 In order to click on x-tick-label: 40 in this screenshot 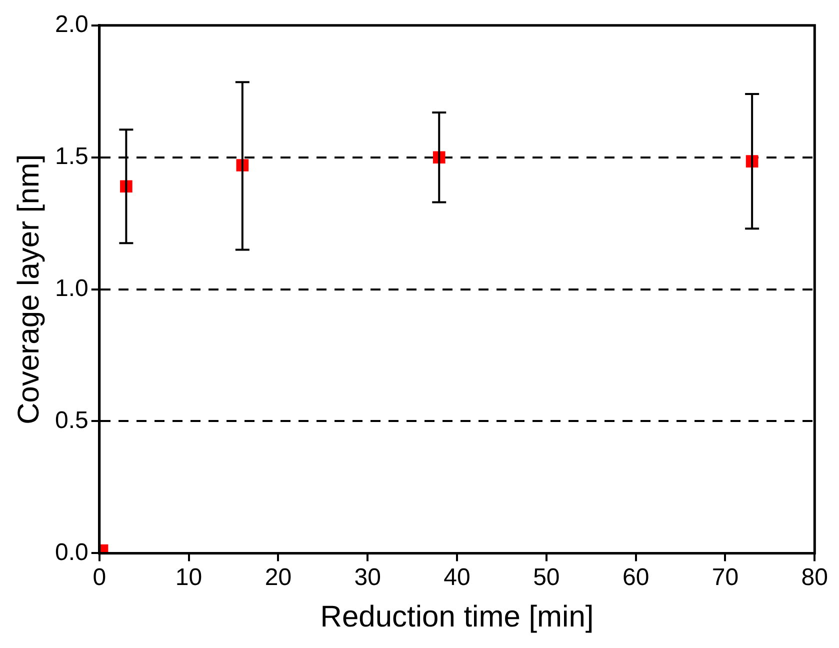, I will do `click(457, 578)`.